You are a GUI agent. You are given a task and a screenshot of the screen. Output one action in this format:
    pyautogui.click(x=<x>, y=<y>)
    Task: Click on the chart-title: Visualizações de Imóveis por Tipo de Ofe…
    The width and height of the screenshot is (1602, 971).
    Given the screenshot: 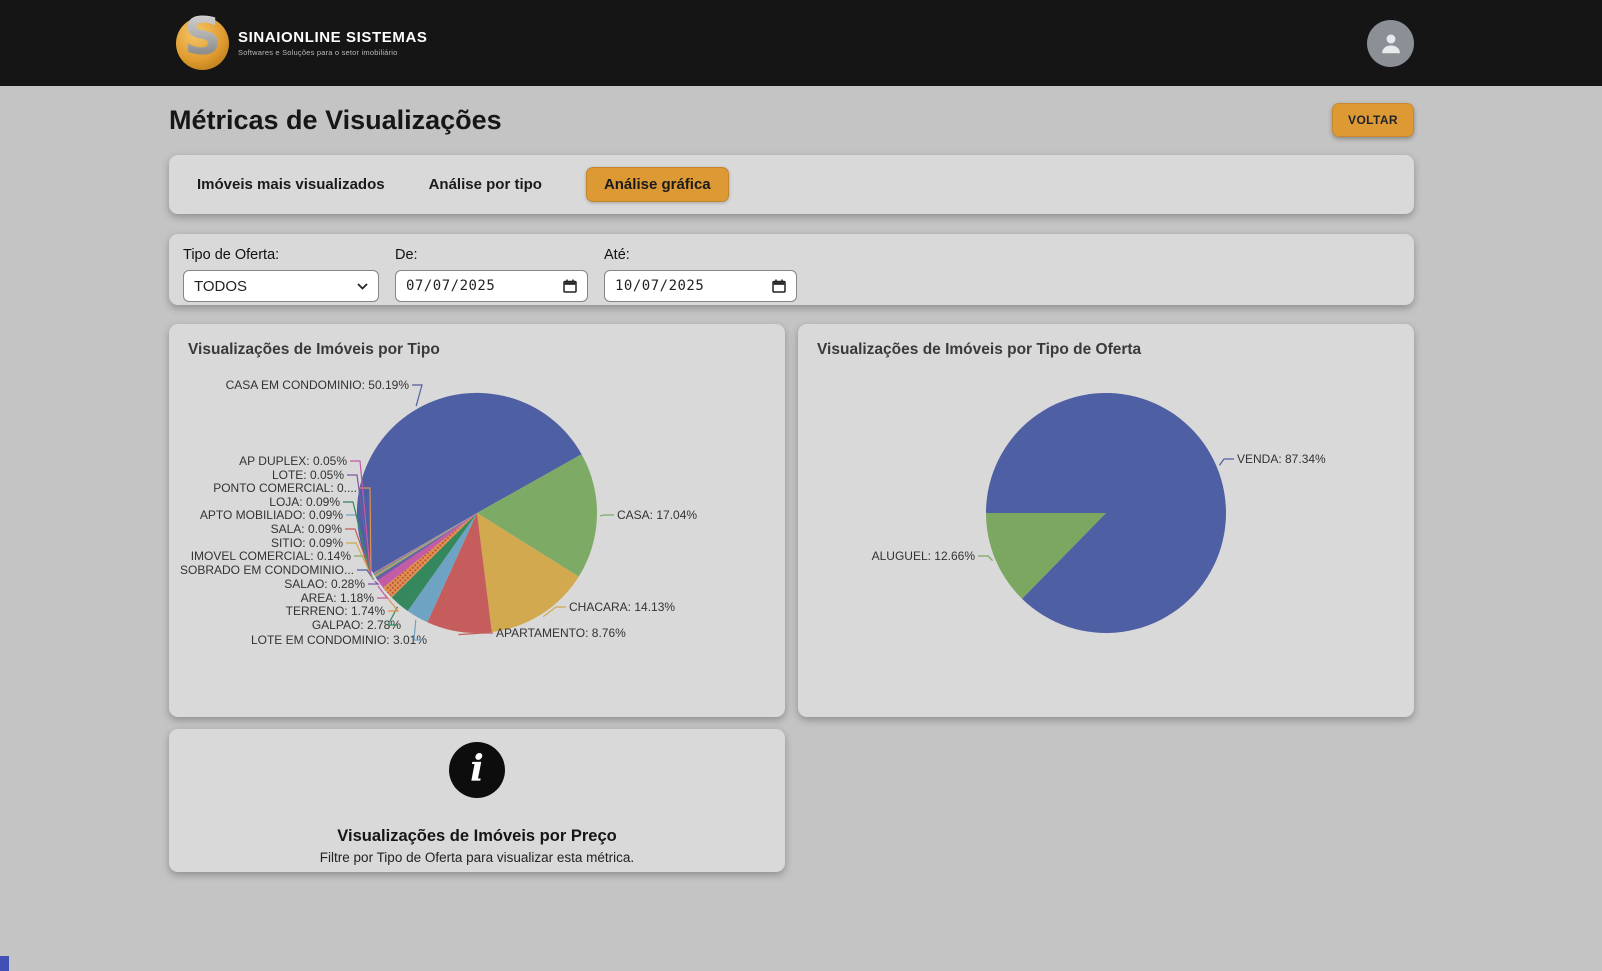 What is the action you would take?
    pyautogui.click(x=979, y=349)
    